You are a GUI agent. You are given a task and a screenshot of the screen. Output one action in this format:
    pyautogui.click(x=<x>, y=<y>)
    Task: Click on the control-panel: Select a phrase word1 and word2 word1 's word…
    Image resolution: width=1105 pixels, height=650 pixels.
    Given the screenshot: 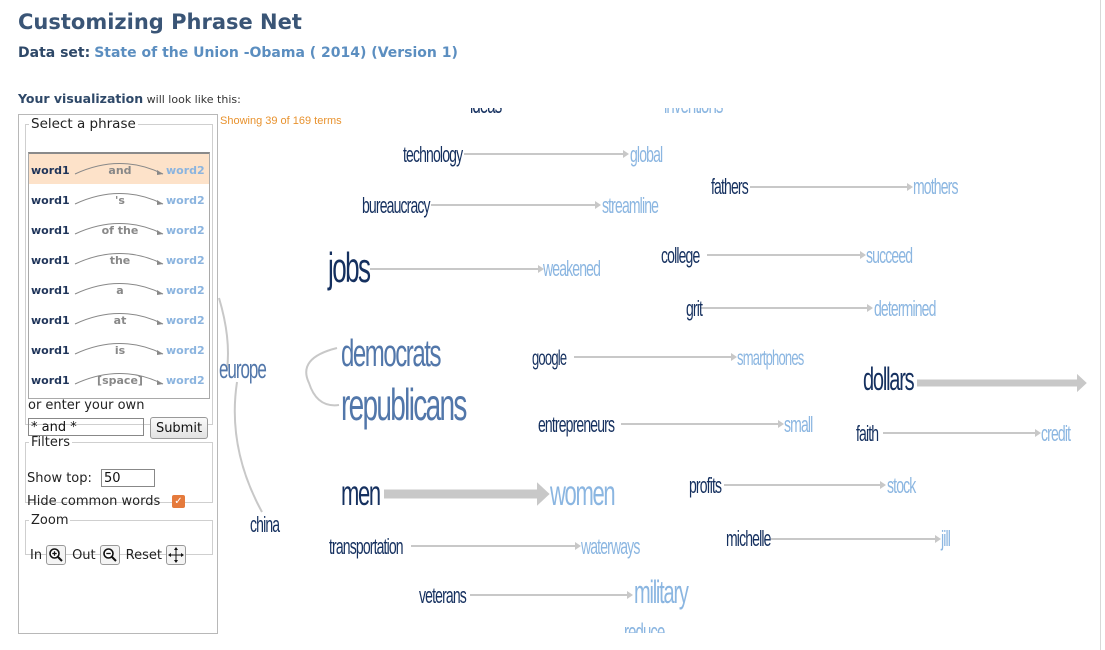 What is the action you would take?
    pyautogui.click(x=118, y=374)
    